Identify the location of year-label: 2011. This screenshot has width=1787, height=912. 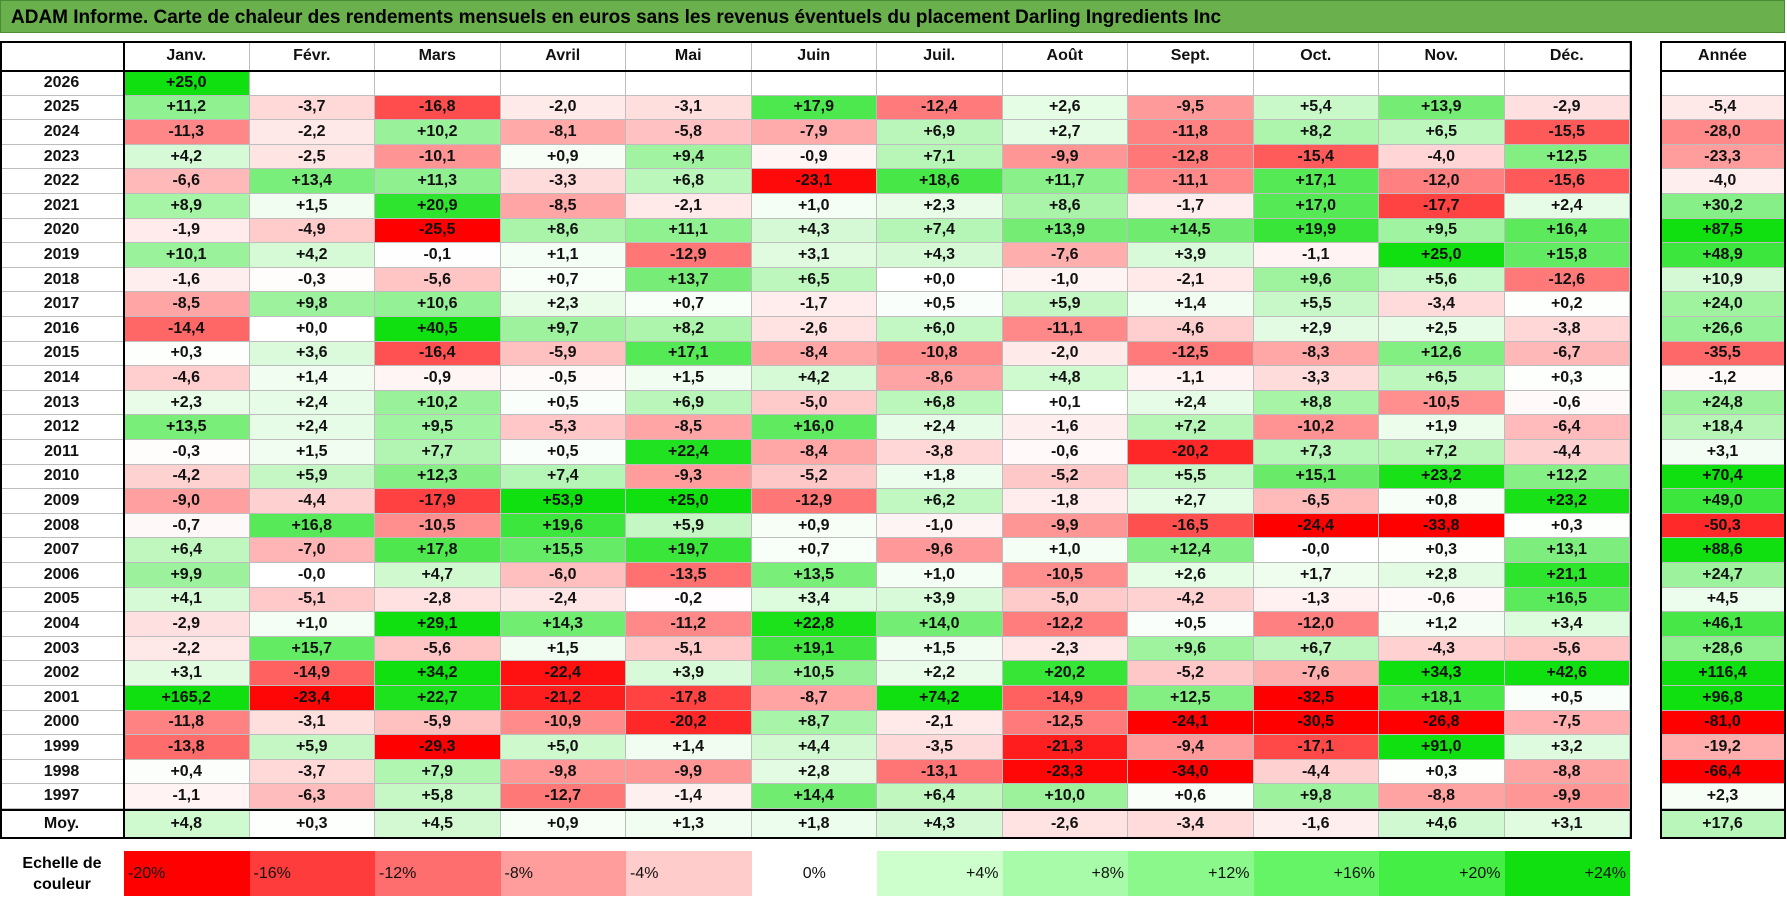
(62, 452).